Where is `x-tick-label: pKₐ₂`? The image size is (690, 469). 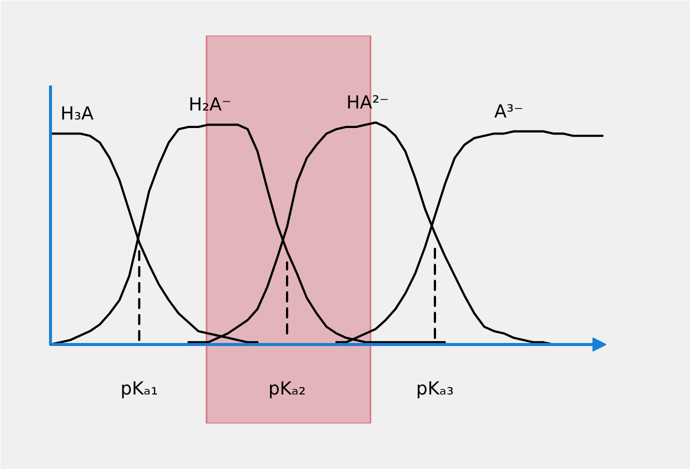
x-tick-label: pKₐ₂ is located at coordinates (287, 389).